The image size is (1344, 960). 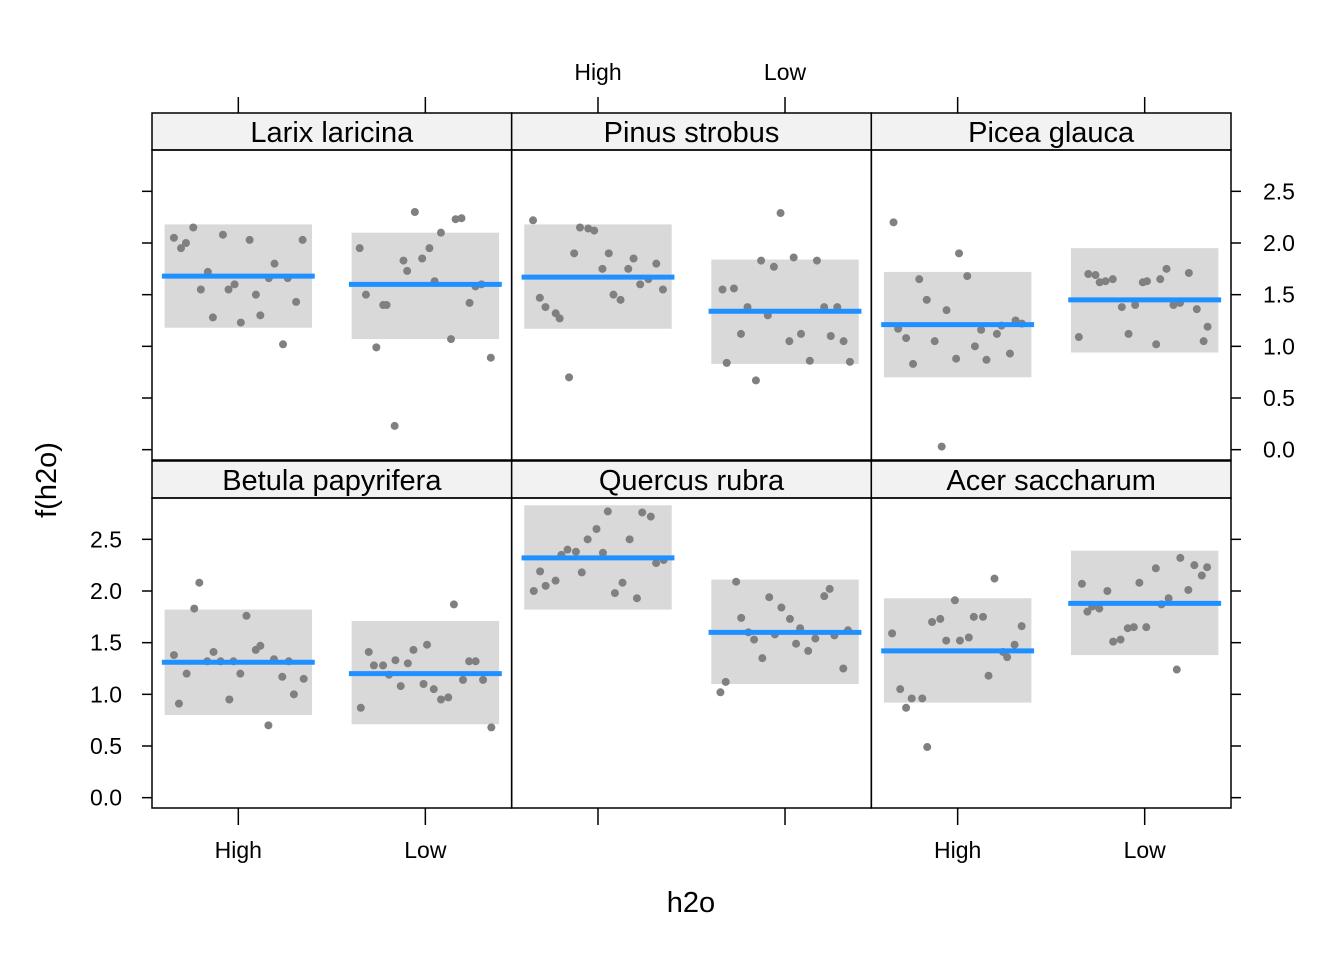 I want to click on y-tick-label: 0.0, so click(x=106, y=798).